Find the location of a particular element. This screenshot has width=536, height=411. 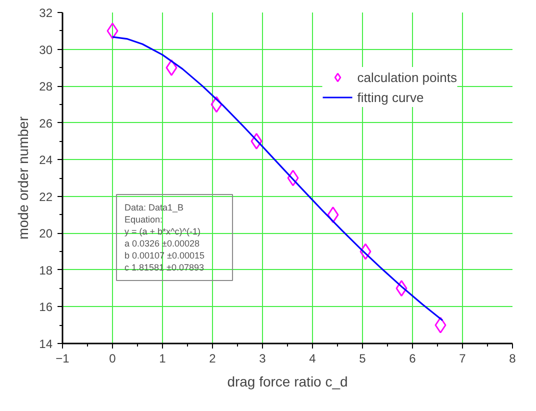

y-axis-title: mode order number is located at coordinates (23, 178).